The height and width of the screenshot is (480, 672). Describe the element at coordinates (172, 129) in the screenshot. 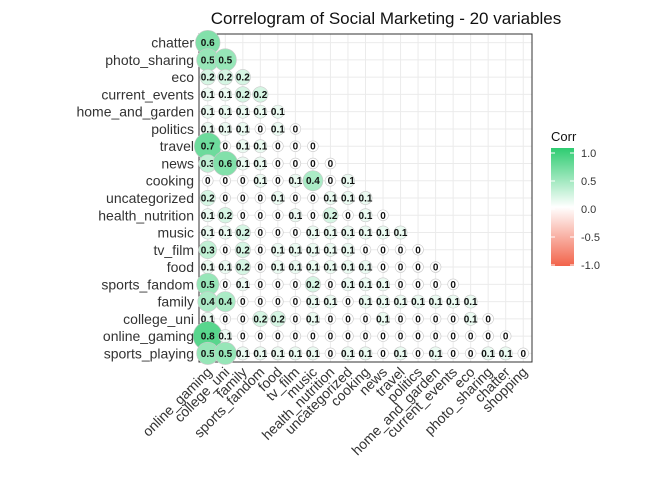

I see `y-tick-label: politics` at that location.